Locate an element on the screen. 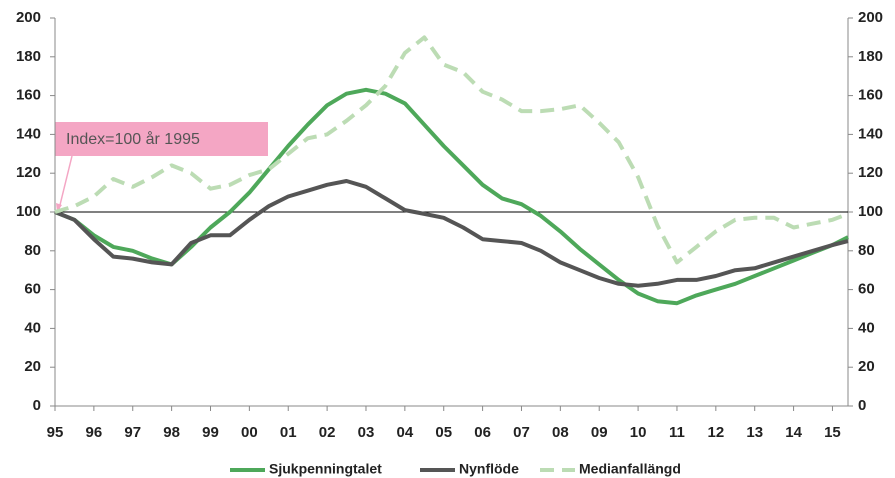 This screenshot has height=478, width=895. y-tick-label: 20 is located at coordinates (32, 366).